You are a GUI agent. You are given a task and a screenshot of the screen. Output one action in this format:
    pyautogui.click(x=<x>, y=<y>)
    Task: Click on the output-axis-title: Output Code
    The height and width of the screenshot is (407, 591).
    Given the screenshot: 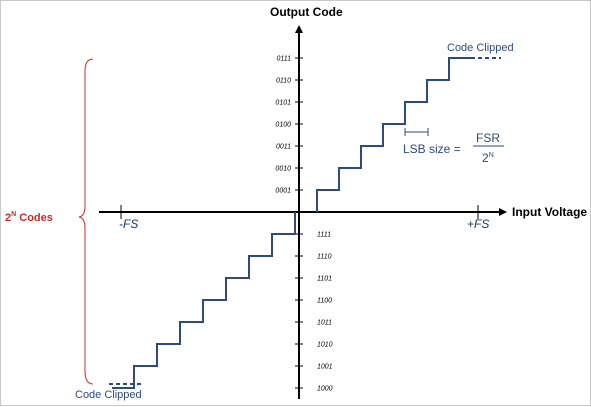 What is the action you would take?
    pyautogui.click(x=306, y=12)
    